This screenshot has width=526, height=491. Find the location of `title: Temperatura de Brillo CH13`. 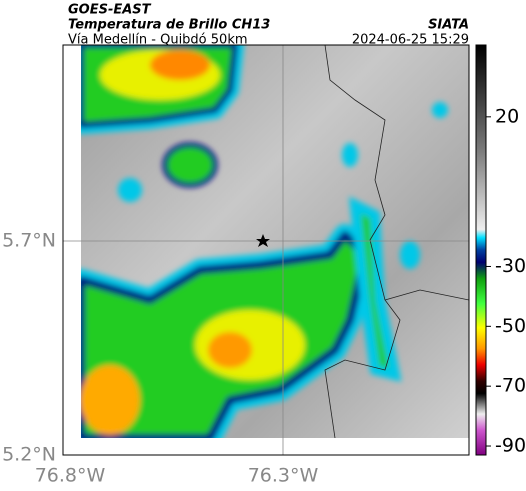

title: Temperatura de Brillo CH13 is located at coordinates (169, 25).